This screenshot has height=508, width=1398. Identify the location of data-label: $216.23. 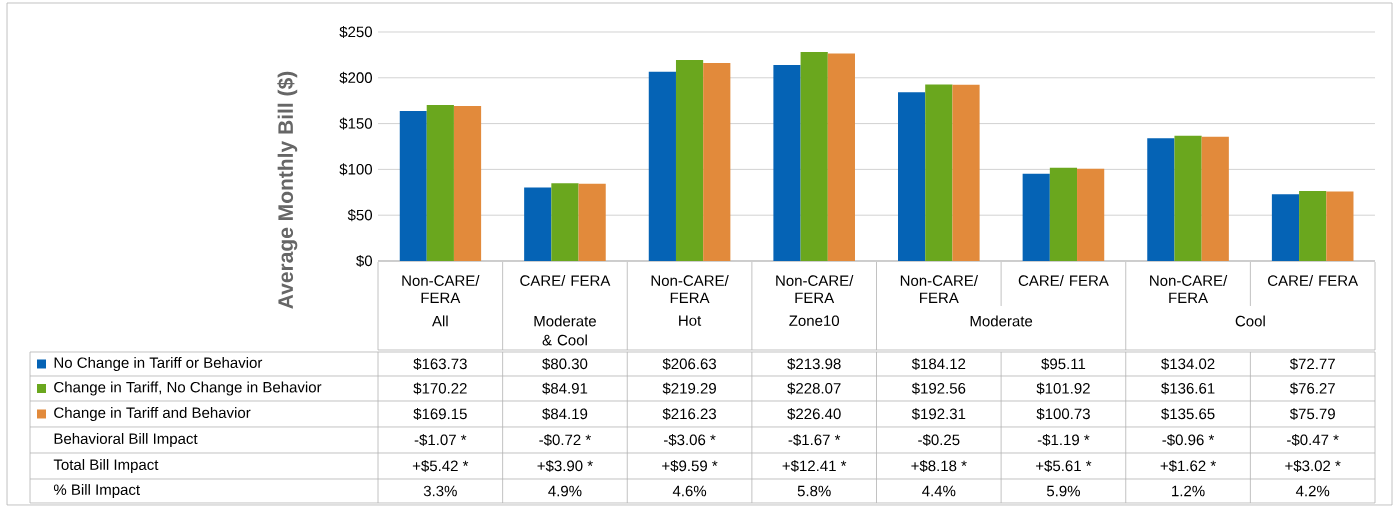
(689, 414).